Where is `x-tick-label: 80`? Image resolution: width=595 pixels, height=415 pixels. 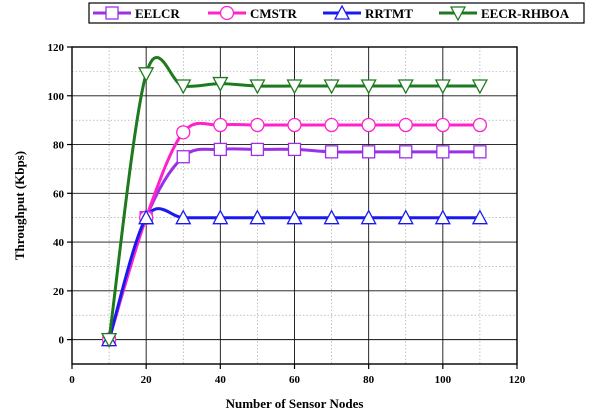 x-tick-label: 80 is located at coordinates (369, 380).